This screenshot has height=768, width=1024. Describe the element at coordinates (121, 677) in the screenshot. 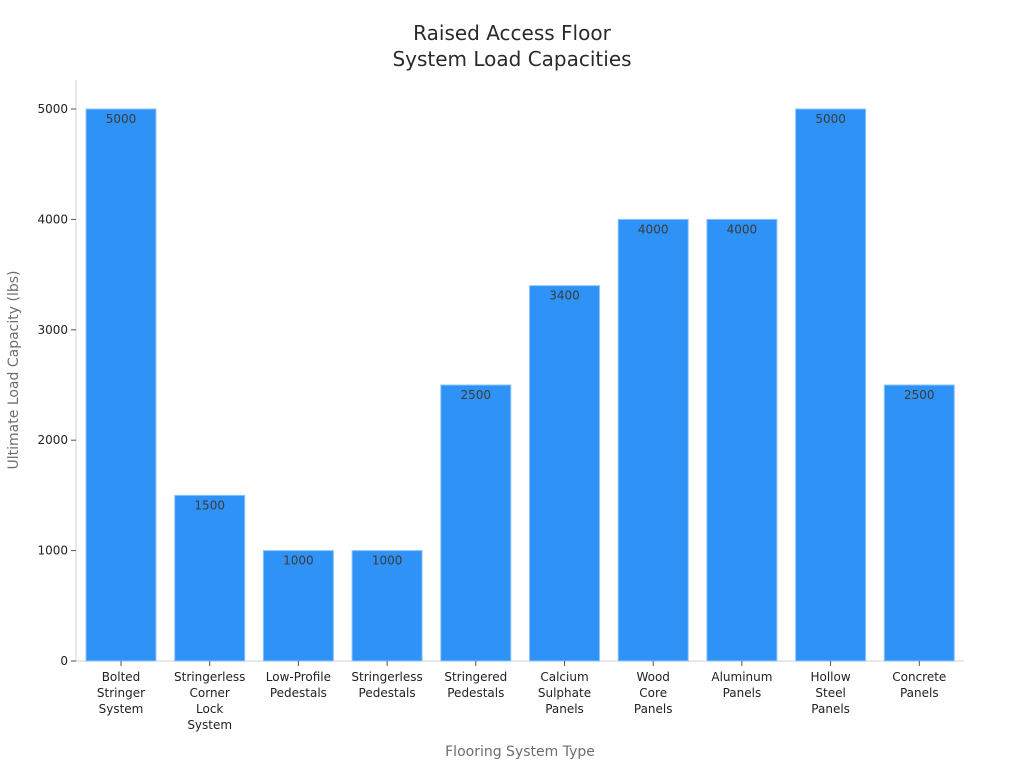

I see `x-tick-label: Bolted` at that location.